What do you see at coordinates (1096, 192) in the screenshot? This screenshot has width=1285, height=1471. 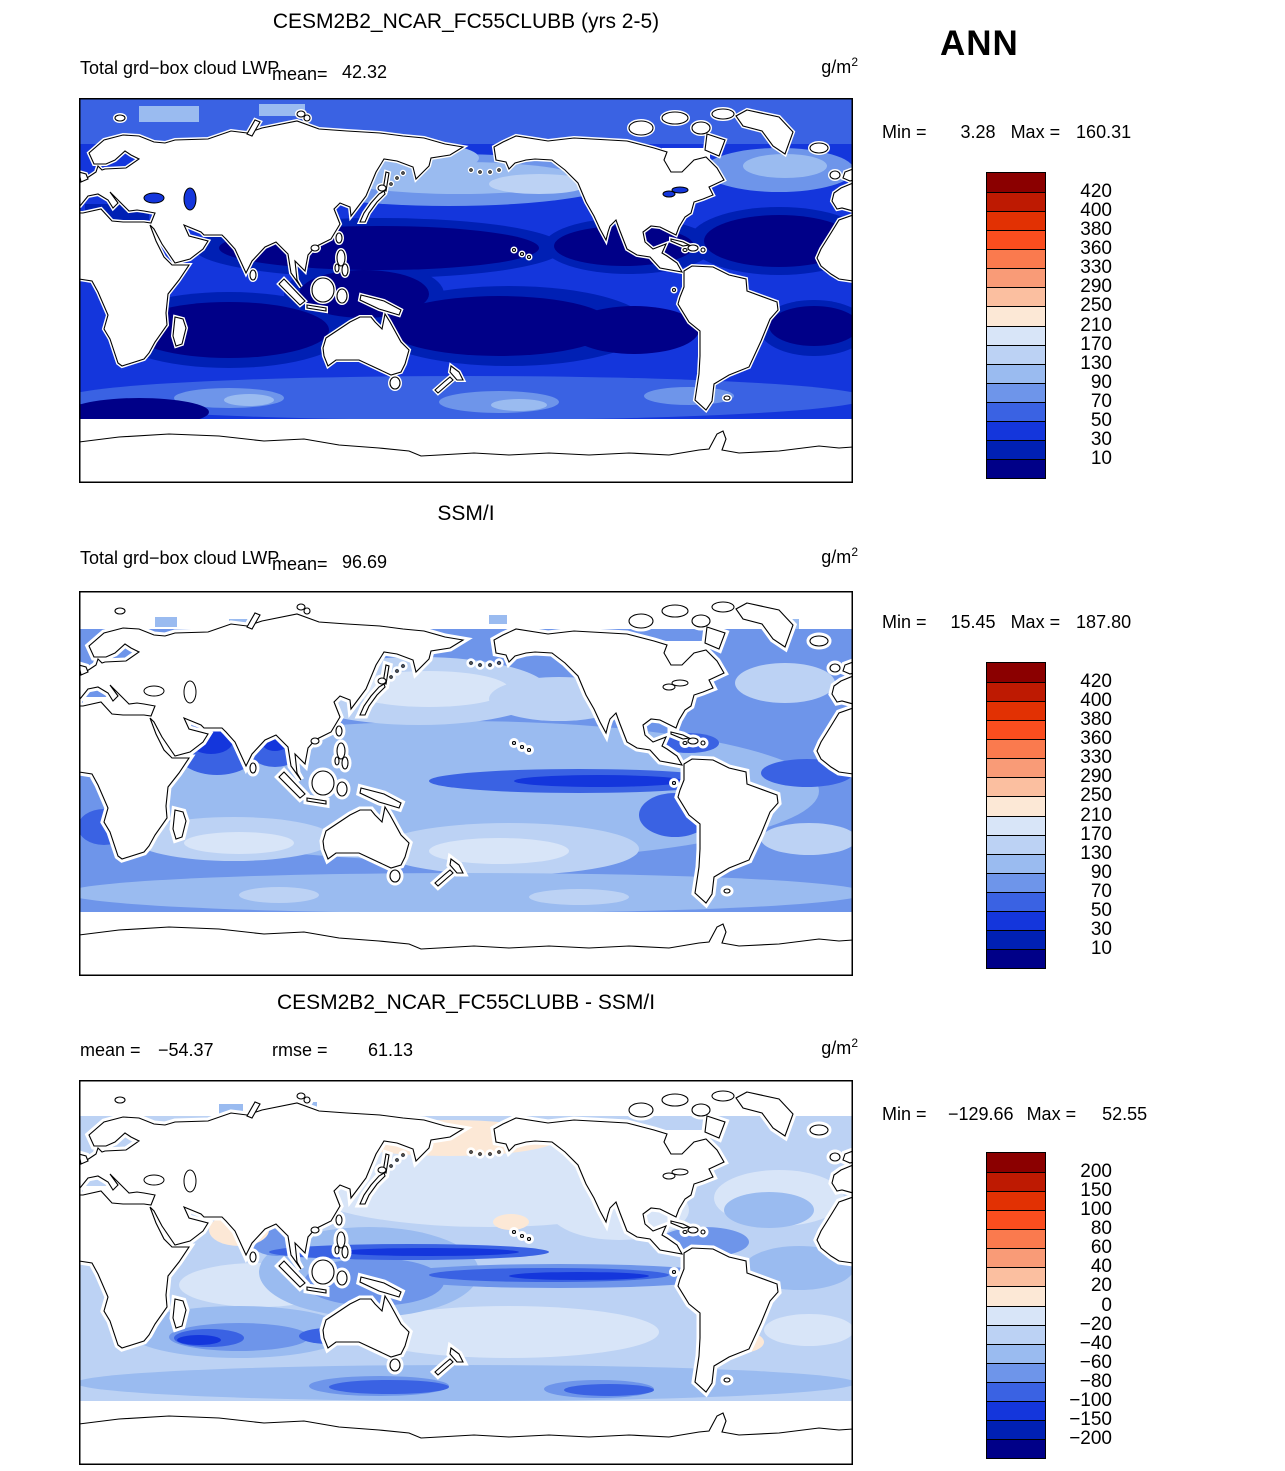 I see `colorbar-tick-label: 420` at bounding box center [1096, 192].